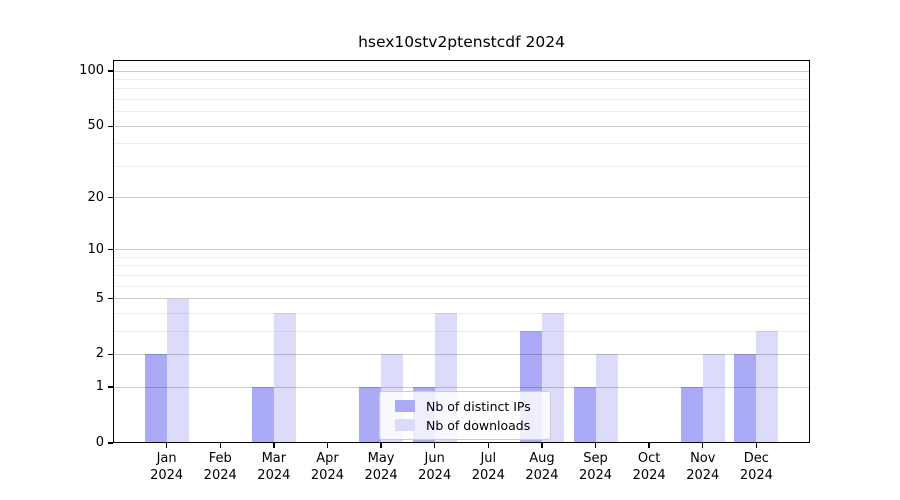 The width and height of the screenshot is (900, 500). Describe the element at coordinates (370, 415) in the screenshot. I see `bar-nb-of-distinct-ips-may` at that location.